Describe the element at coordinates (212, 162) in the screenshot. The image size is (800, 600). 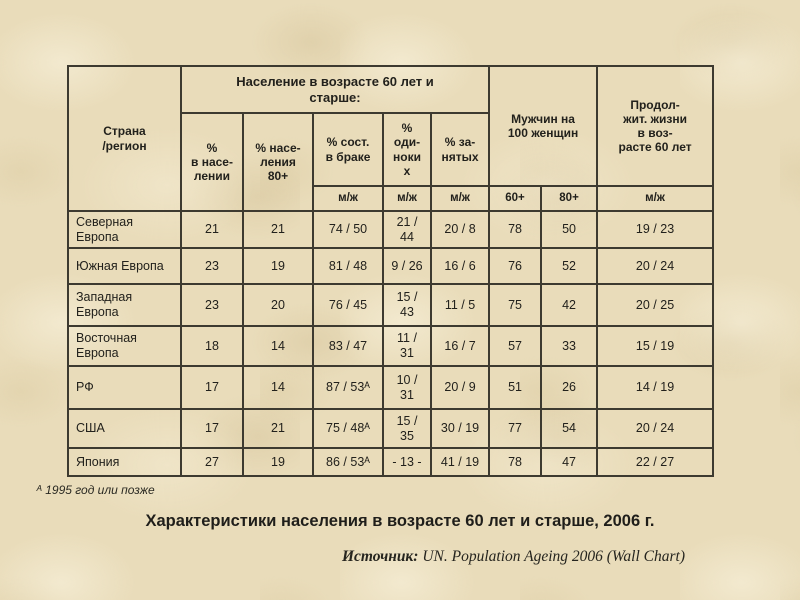
I see `col-header-pct-in-population: % в насе- лении` at that location.